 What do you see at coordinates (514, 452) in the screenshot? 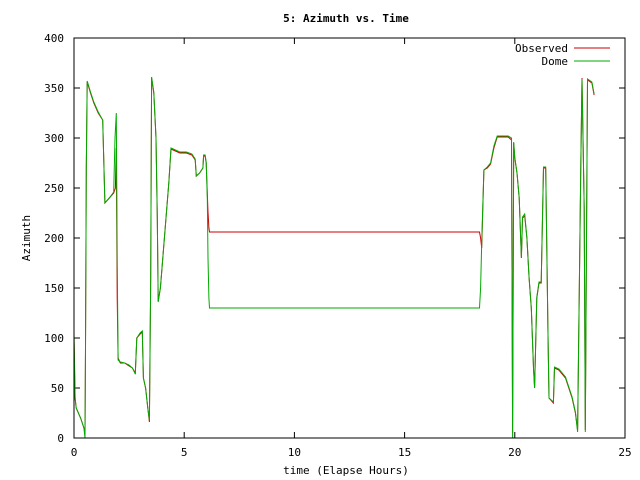
I see `x-tick-label: 20` at bounding box center [514, 452].